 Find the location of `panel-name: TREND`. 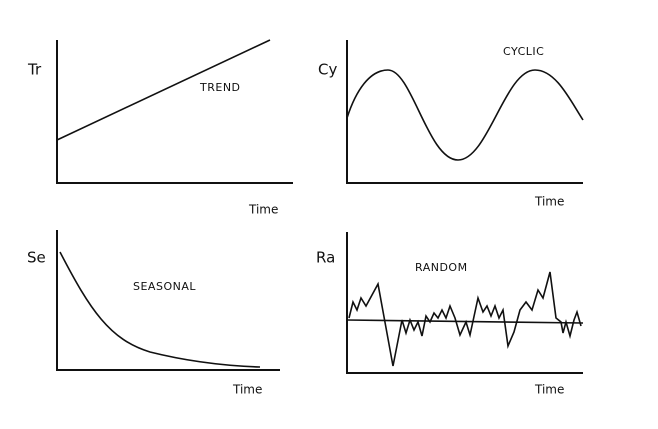

panel-name: TREND is located at coordinates (220, 87).